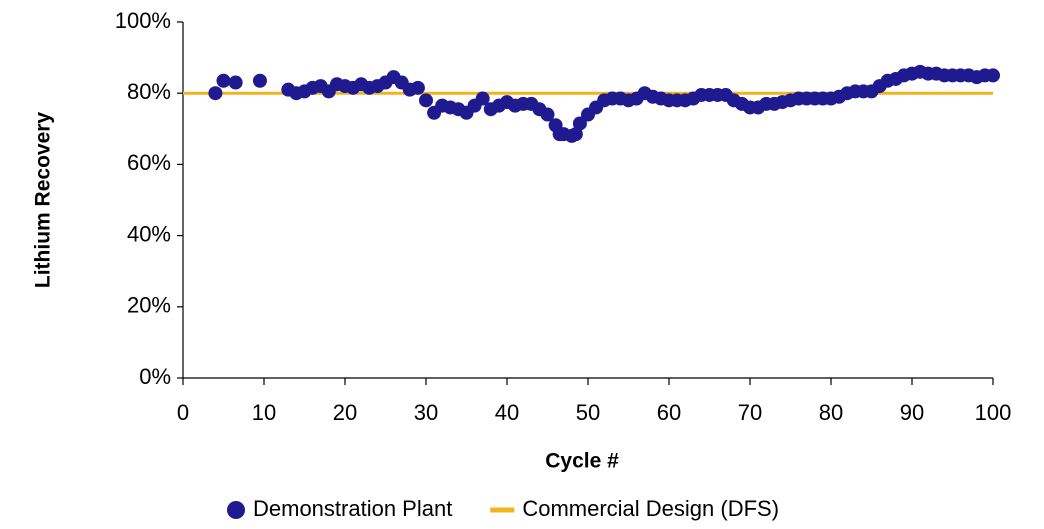 The image size is (1044, 529). Describe the element at coordinates (507, 412) in the screenshot. I see `x-tick-label: 40` at that location.